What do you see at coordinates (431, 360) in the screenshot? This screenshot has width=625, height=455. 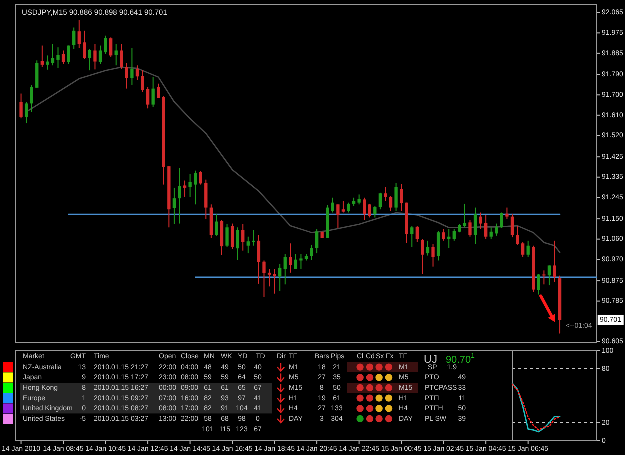 I see `annotation: UJ` at bounding box center [431, 360].